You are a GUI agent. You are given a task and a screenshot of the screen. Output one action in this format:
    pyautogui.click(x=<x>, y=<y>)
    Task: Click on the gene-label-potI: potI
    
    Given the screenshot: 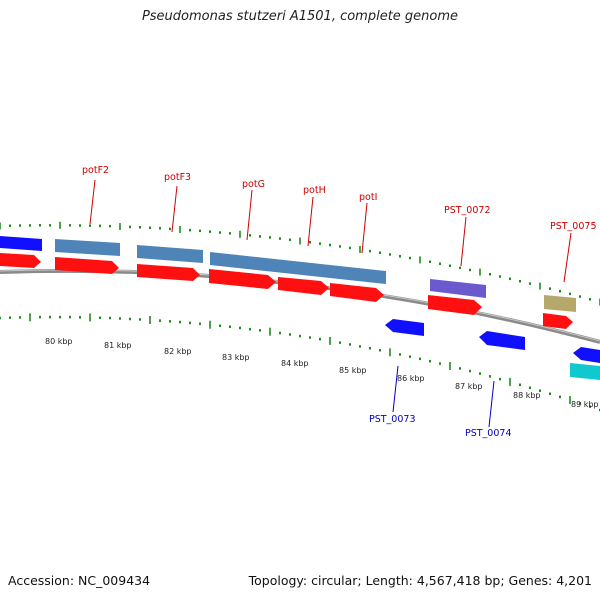 What is the action you would take?
    pyautogui.click(x=368, y=197)
    